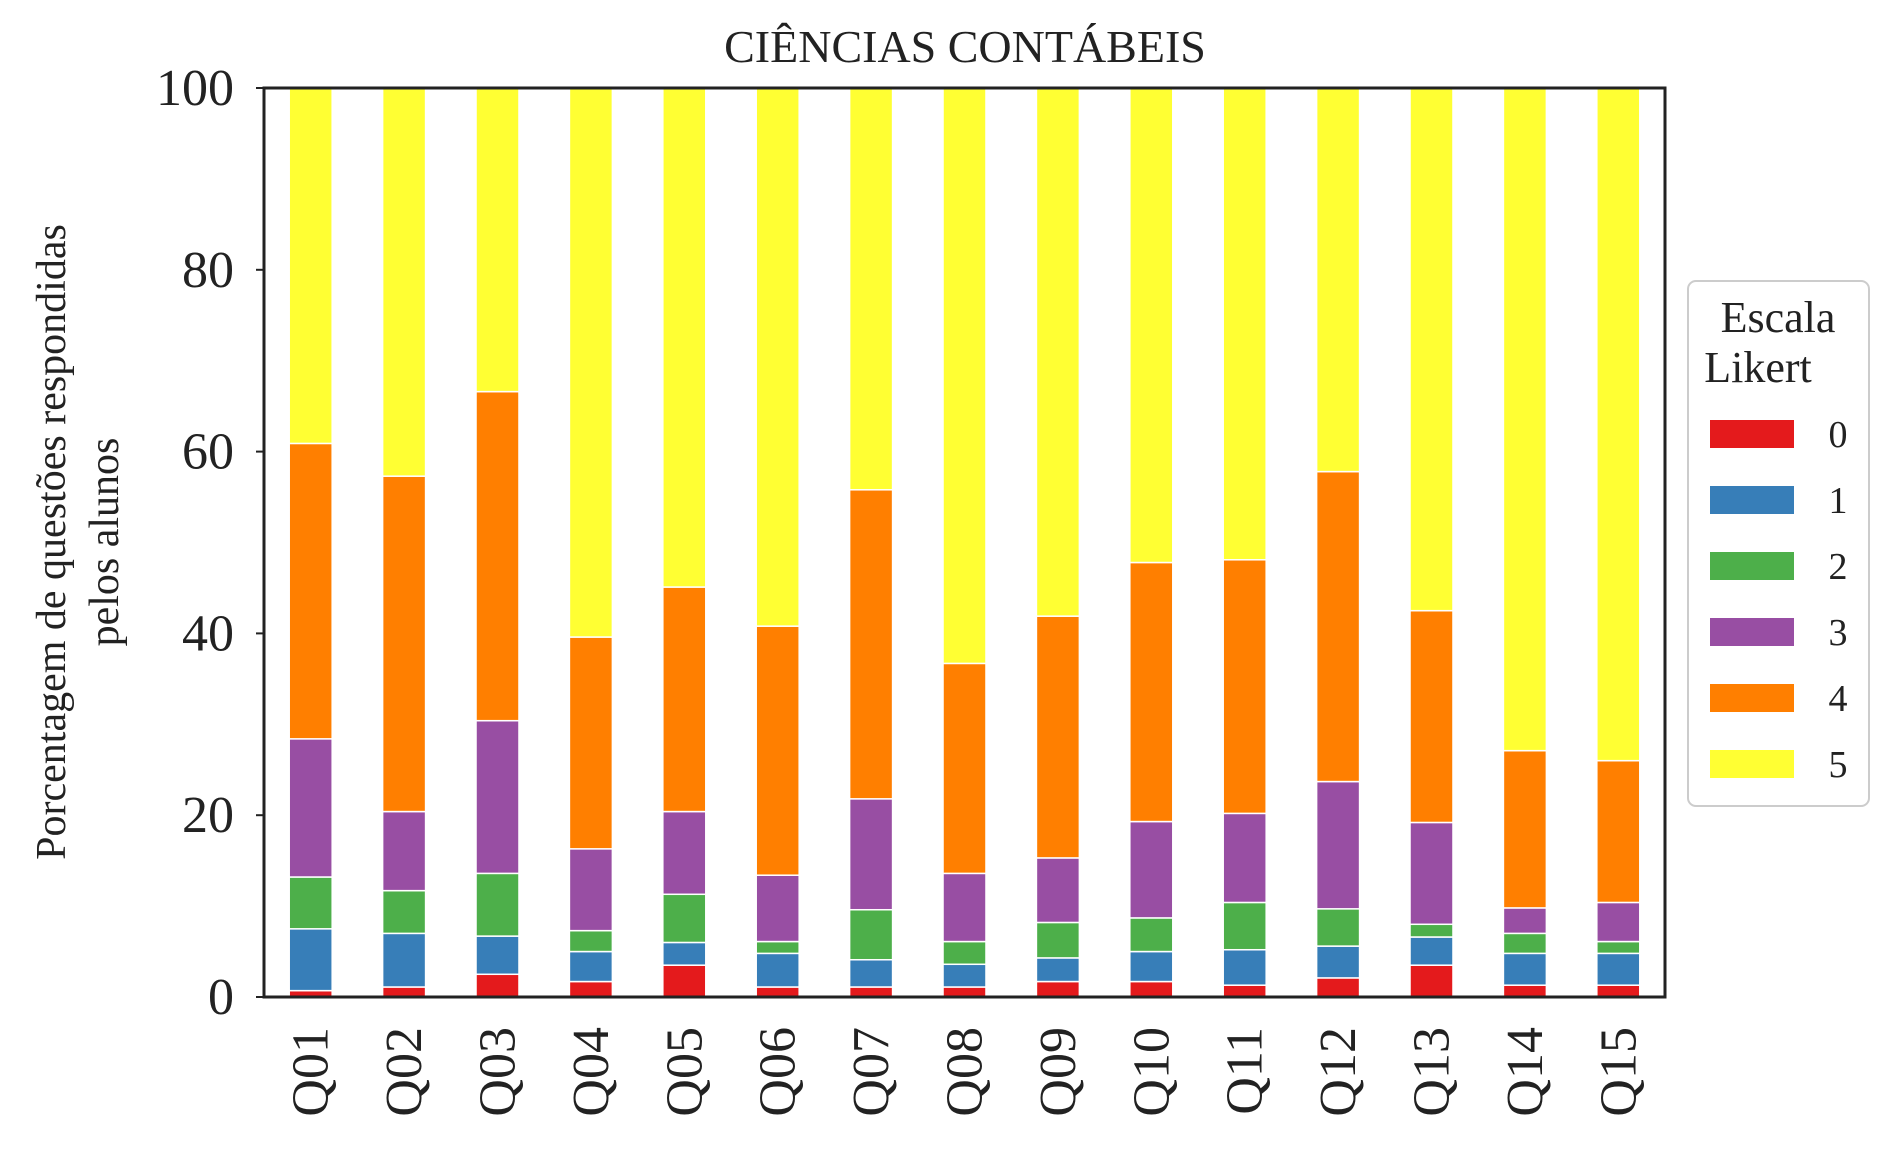 This screenshot has height=1164, width=1891. What do you see at coordinates (1618, 1072) in the screenshot?
I see `x-tick-label-q15: Q15` at bounding box center [1618, 1072].